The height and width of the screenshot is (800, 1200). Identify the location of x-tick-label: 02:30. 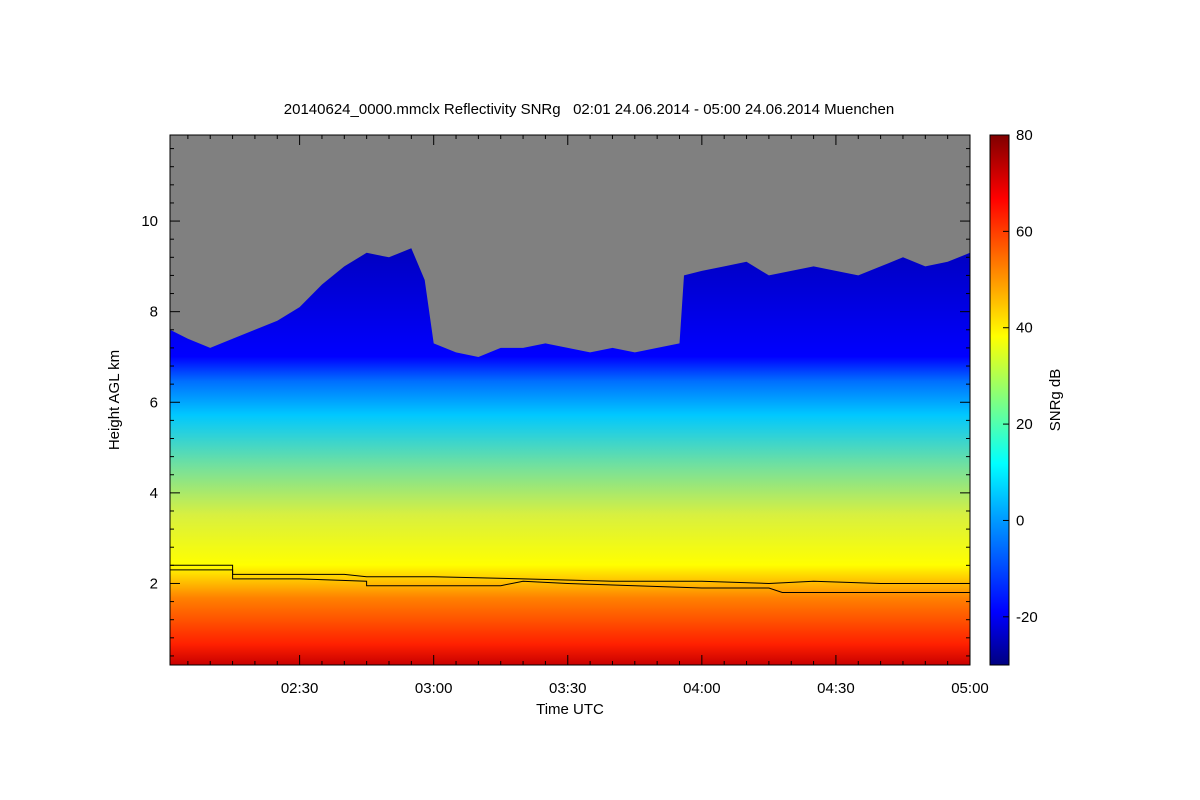
(300, 688).